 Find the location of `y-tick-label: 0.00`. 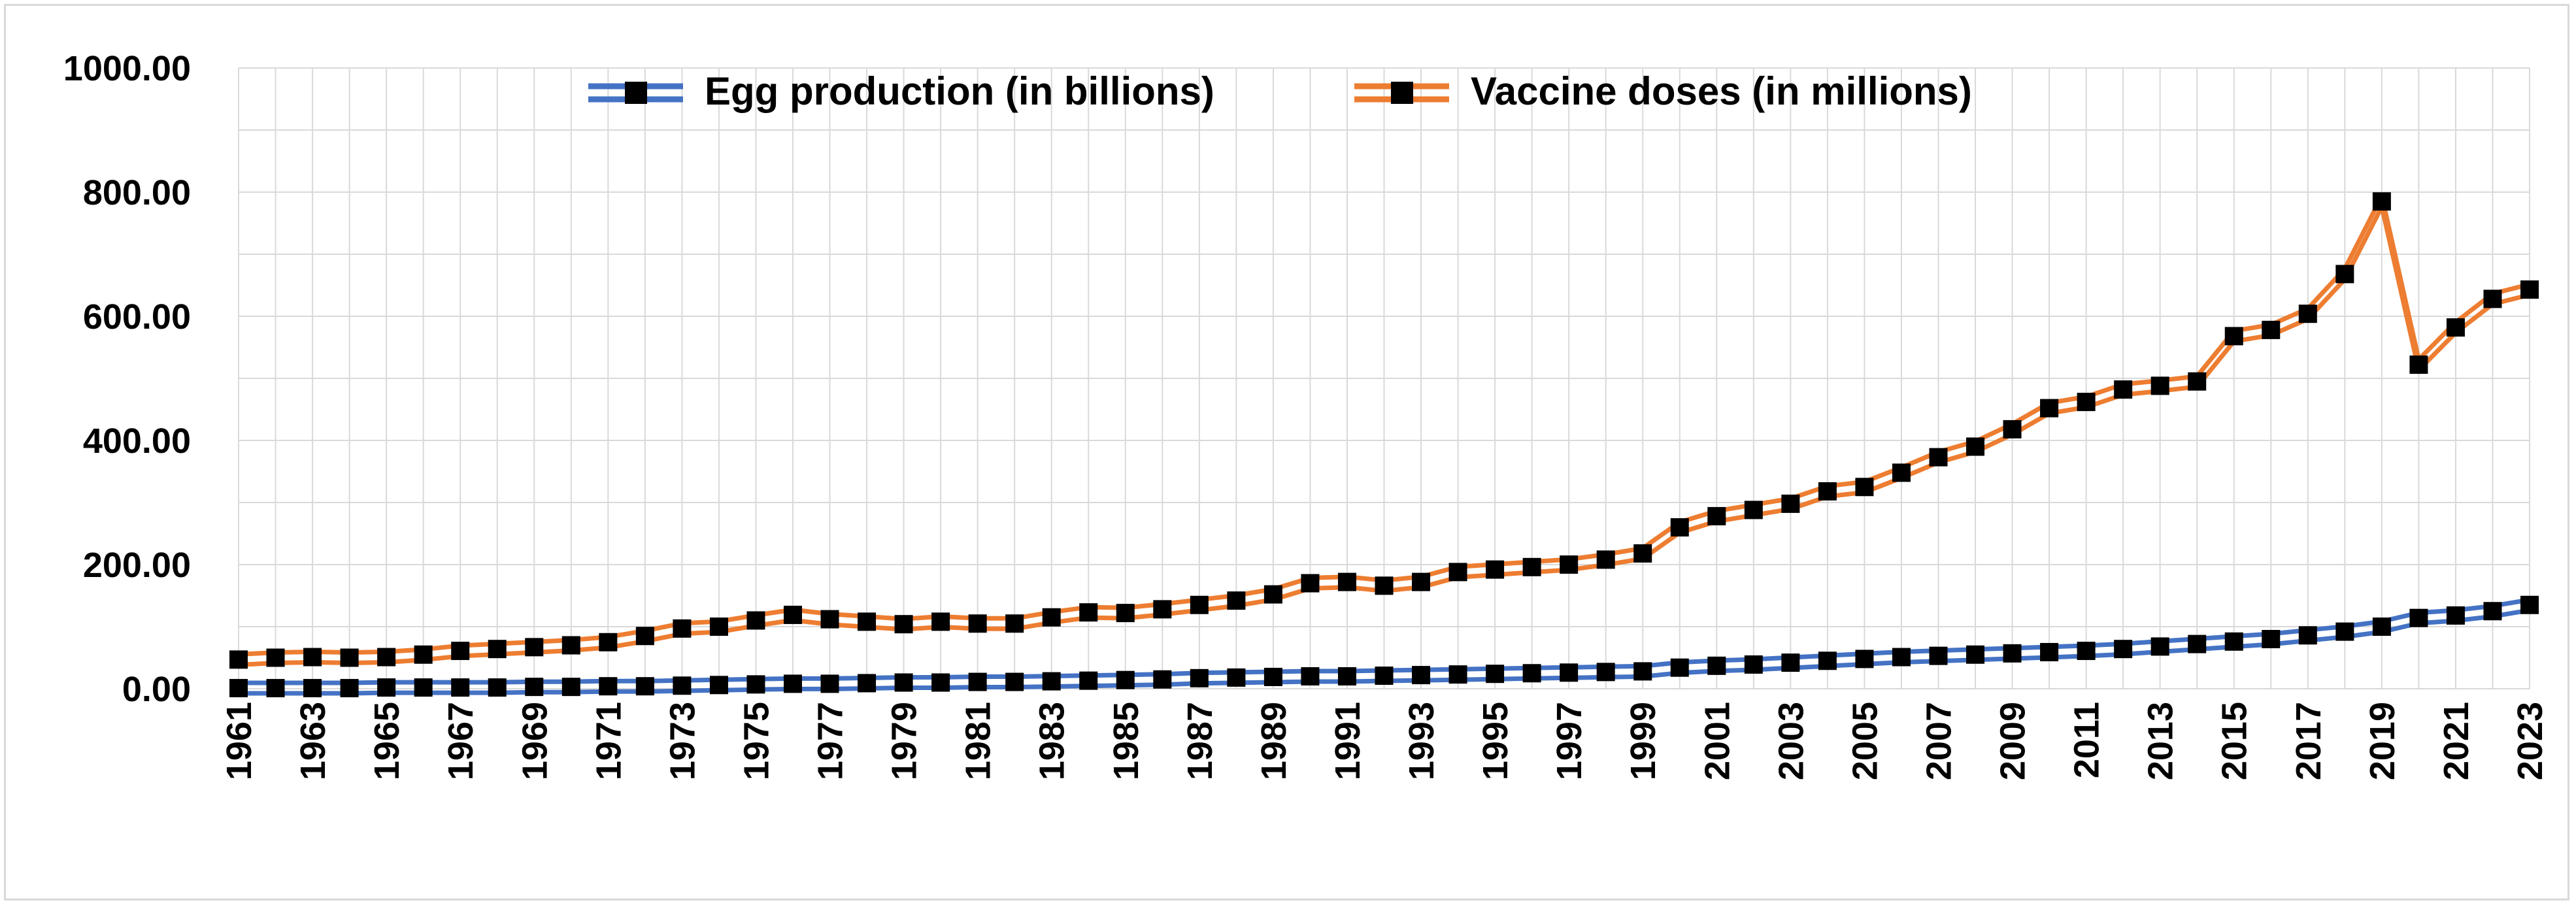

y-tick-label: 0.00 is located at coordinates (156, 689).